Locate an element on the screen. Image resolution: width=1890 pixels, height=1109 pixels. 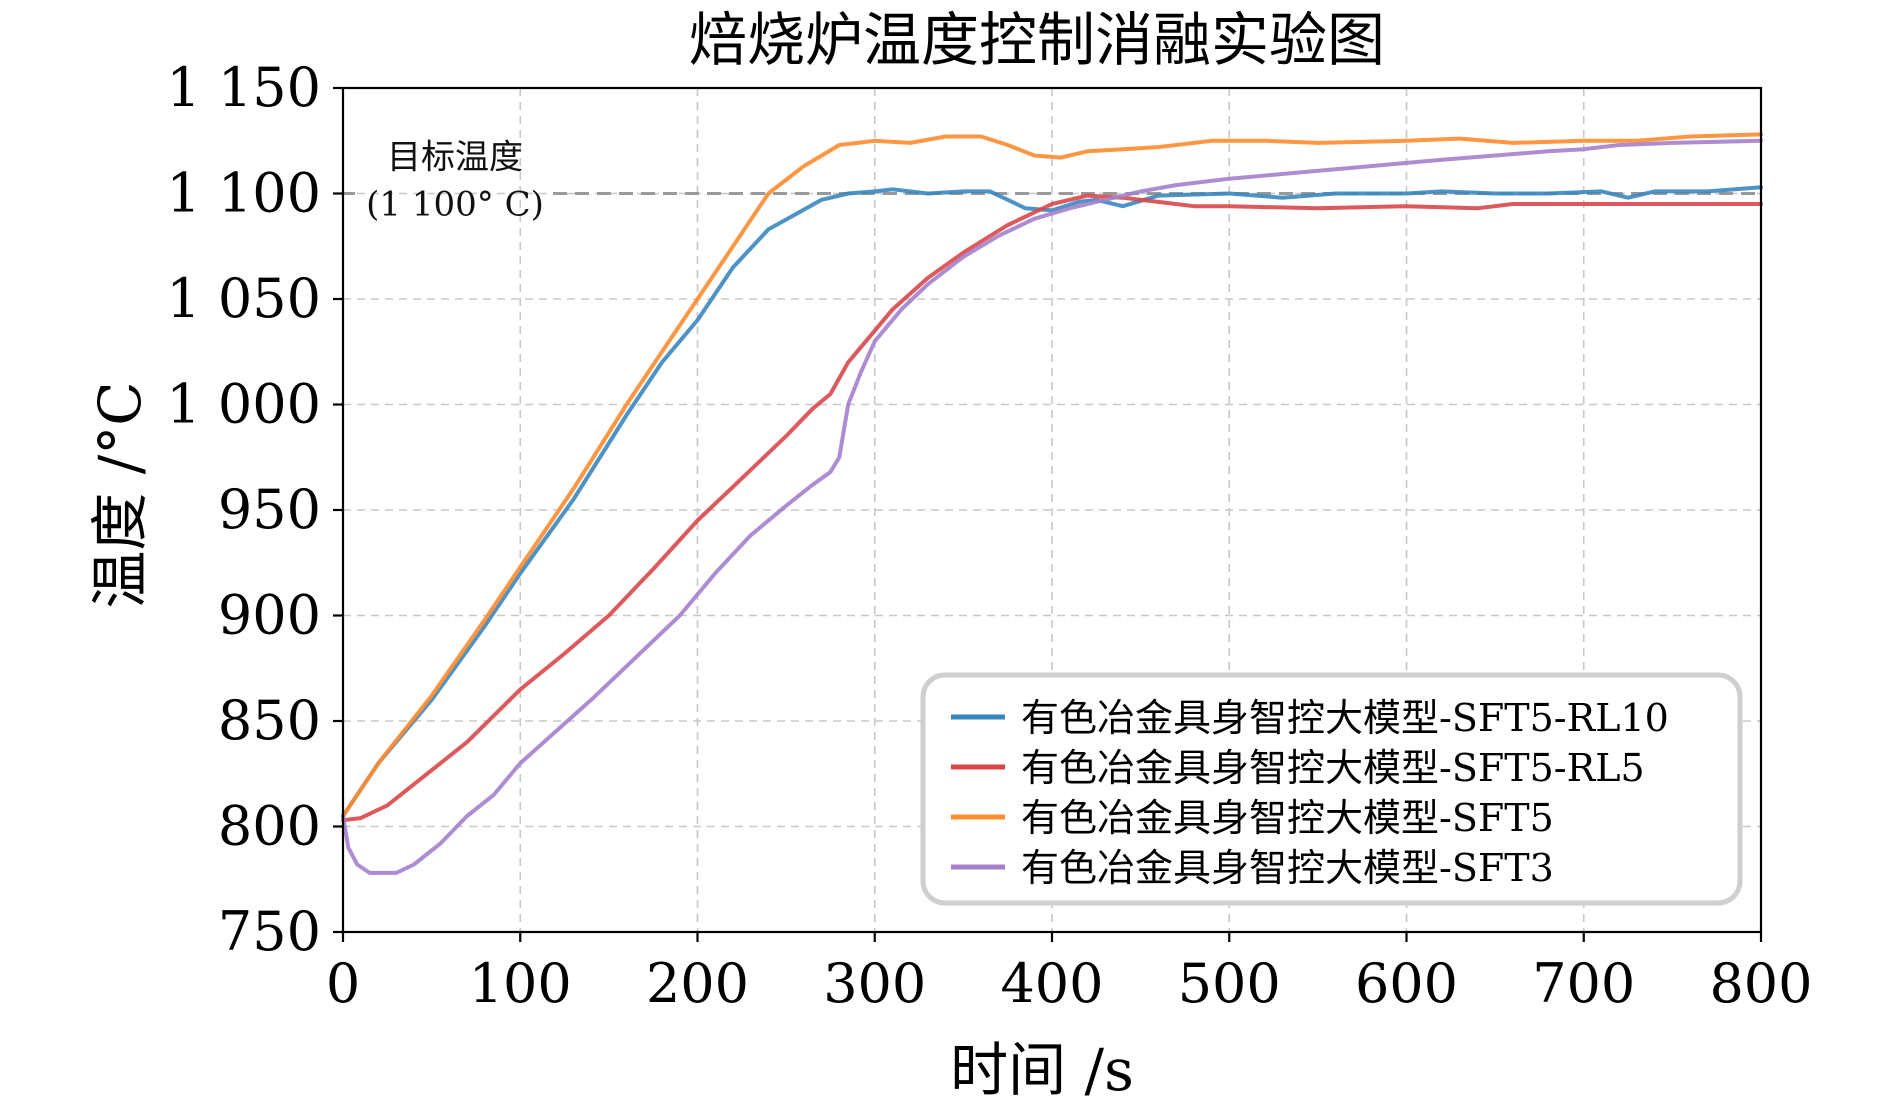
x-tick-label: 400 is located at coordinates (1051, 983).